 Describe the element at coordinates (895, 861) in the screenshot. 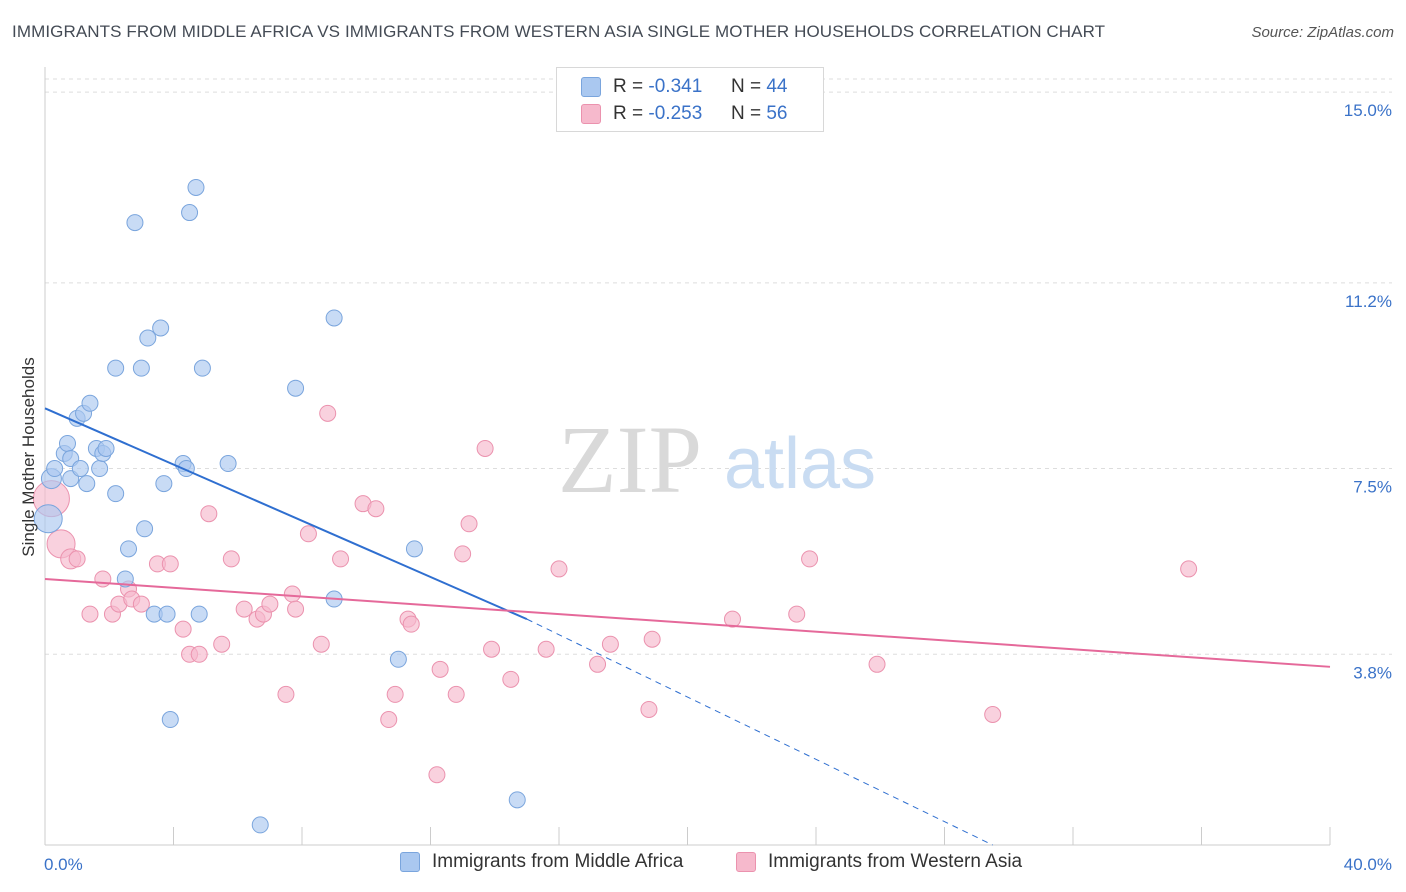

I see `legend-label: Immigrants from Western Asia` at that location.